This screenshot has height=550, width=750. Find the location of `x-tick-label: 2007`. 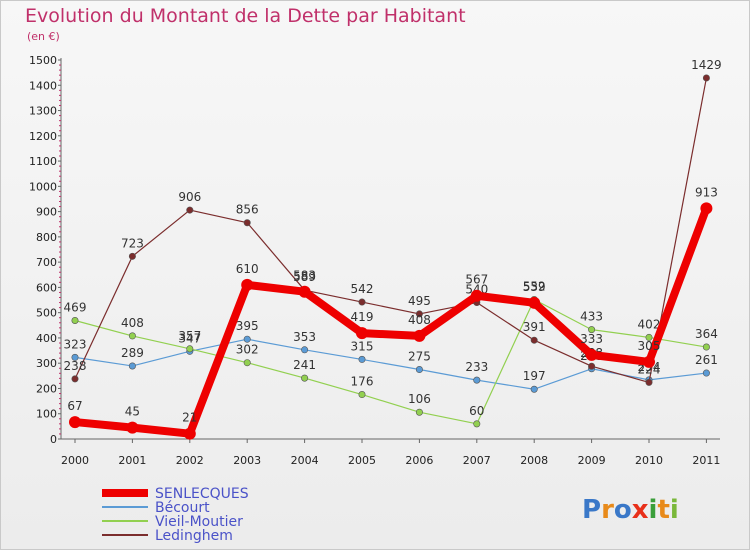

x-tick-label: 2007 is located at coordinates (477, 460).